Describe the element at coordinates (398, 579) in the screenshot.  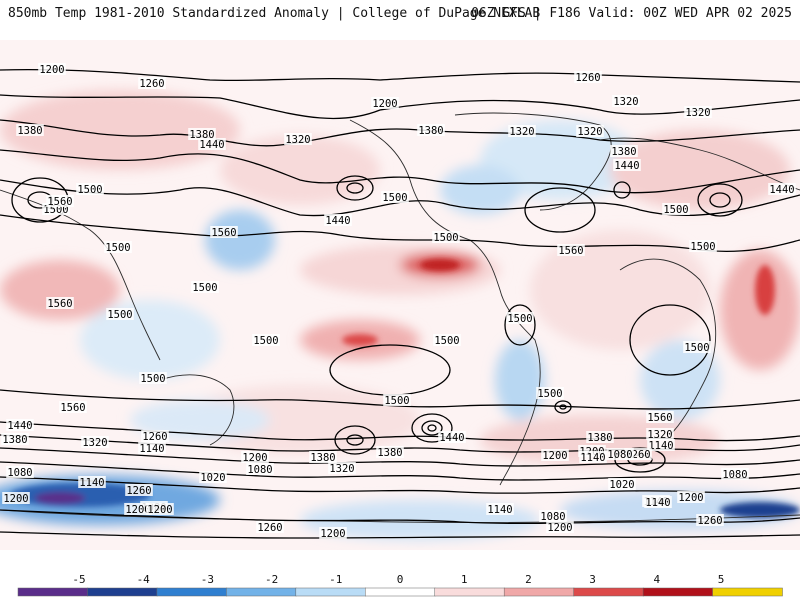
I see `colorbar-ticks: -5 -4 -3 -2 -1 0 1 2 3 4 5` at that location.